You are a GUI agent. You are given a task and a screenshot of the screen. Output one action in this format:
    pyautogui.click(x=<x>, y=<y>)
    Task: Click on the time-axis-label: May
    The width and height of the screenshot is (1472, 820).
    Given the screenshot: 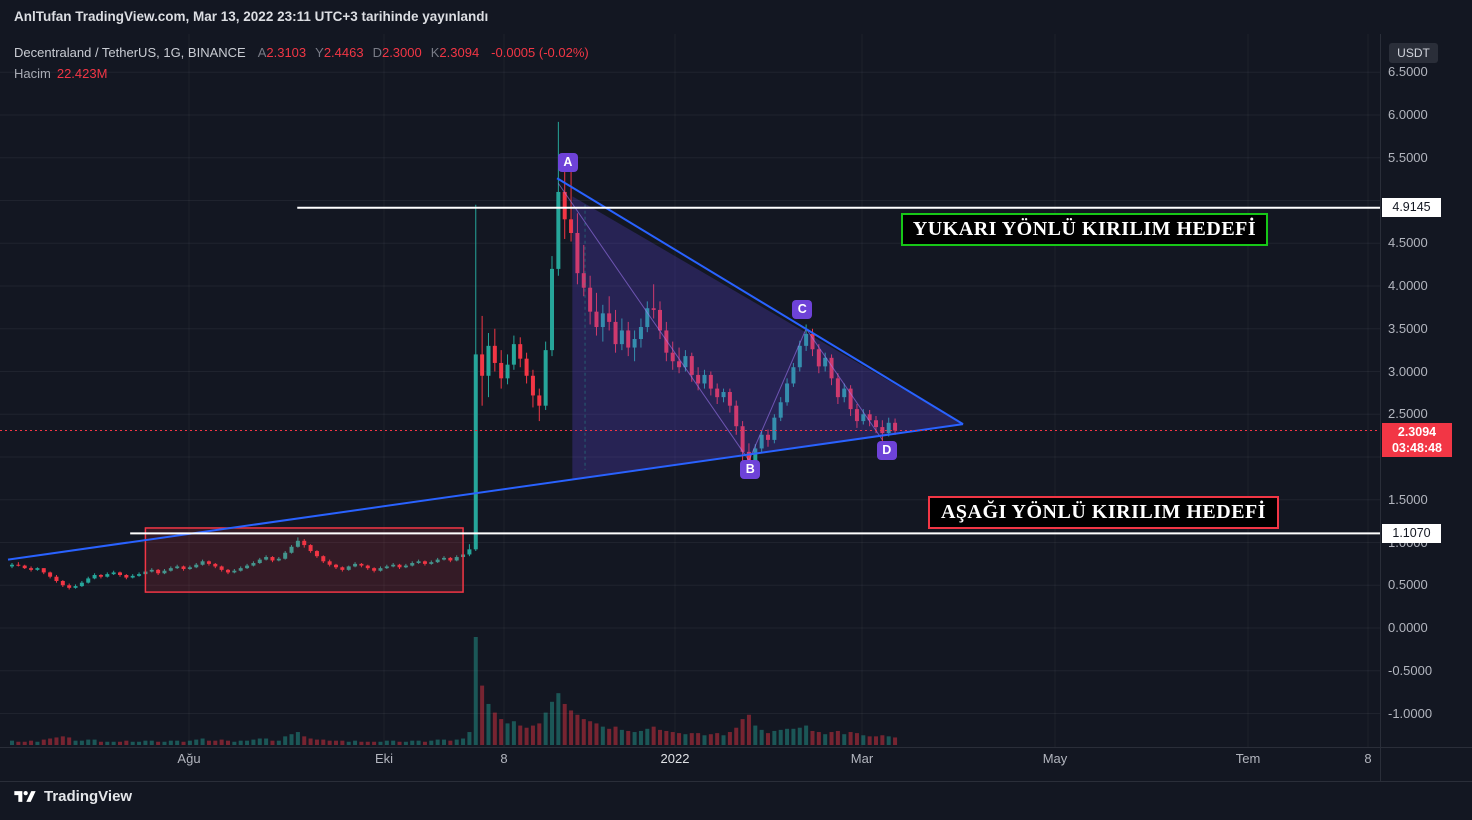 What is the action you would take?
    pyautogui.click(x=1055, y=758)
    